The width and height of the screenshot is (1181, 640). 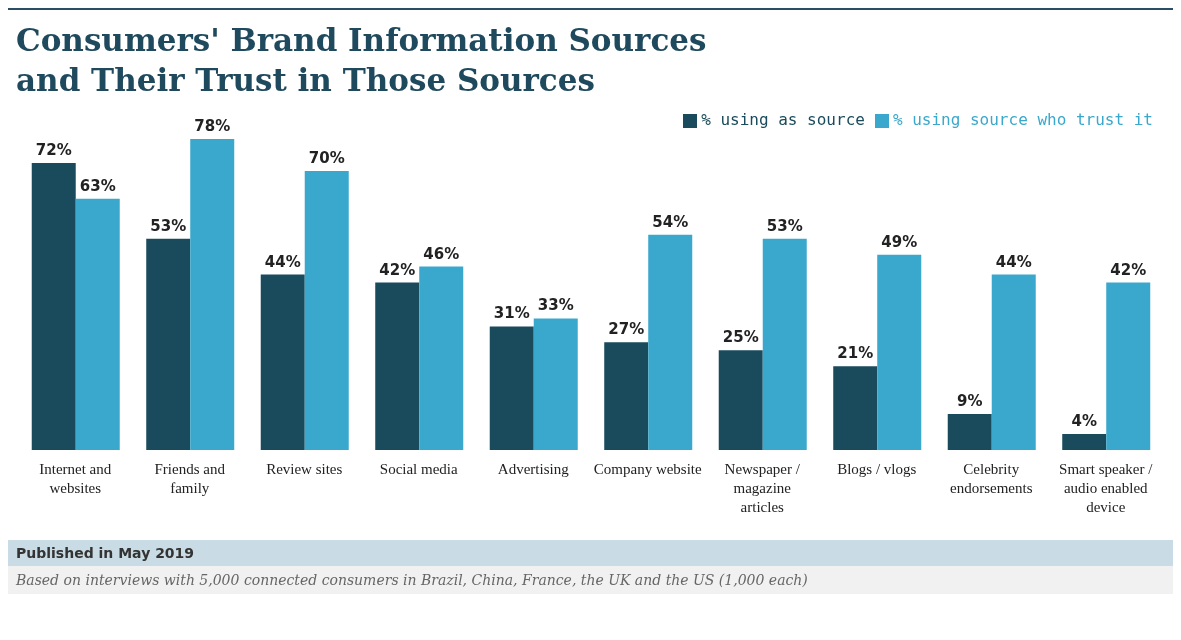 I want to click on data-label: 70%, so click(x=326, y=157).